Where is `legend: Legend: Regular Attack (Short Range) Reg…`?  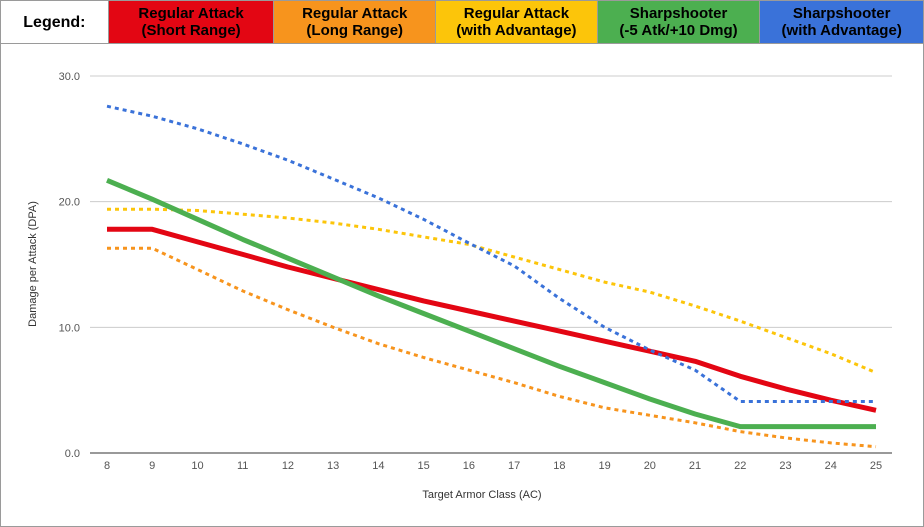
legend: Legend: Regular Attack (Short Range) Reg… is located at coordinates (462, 22).